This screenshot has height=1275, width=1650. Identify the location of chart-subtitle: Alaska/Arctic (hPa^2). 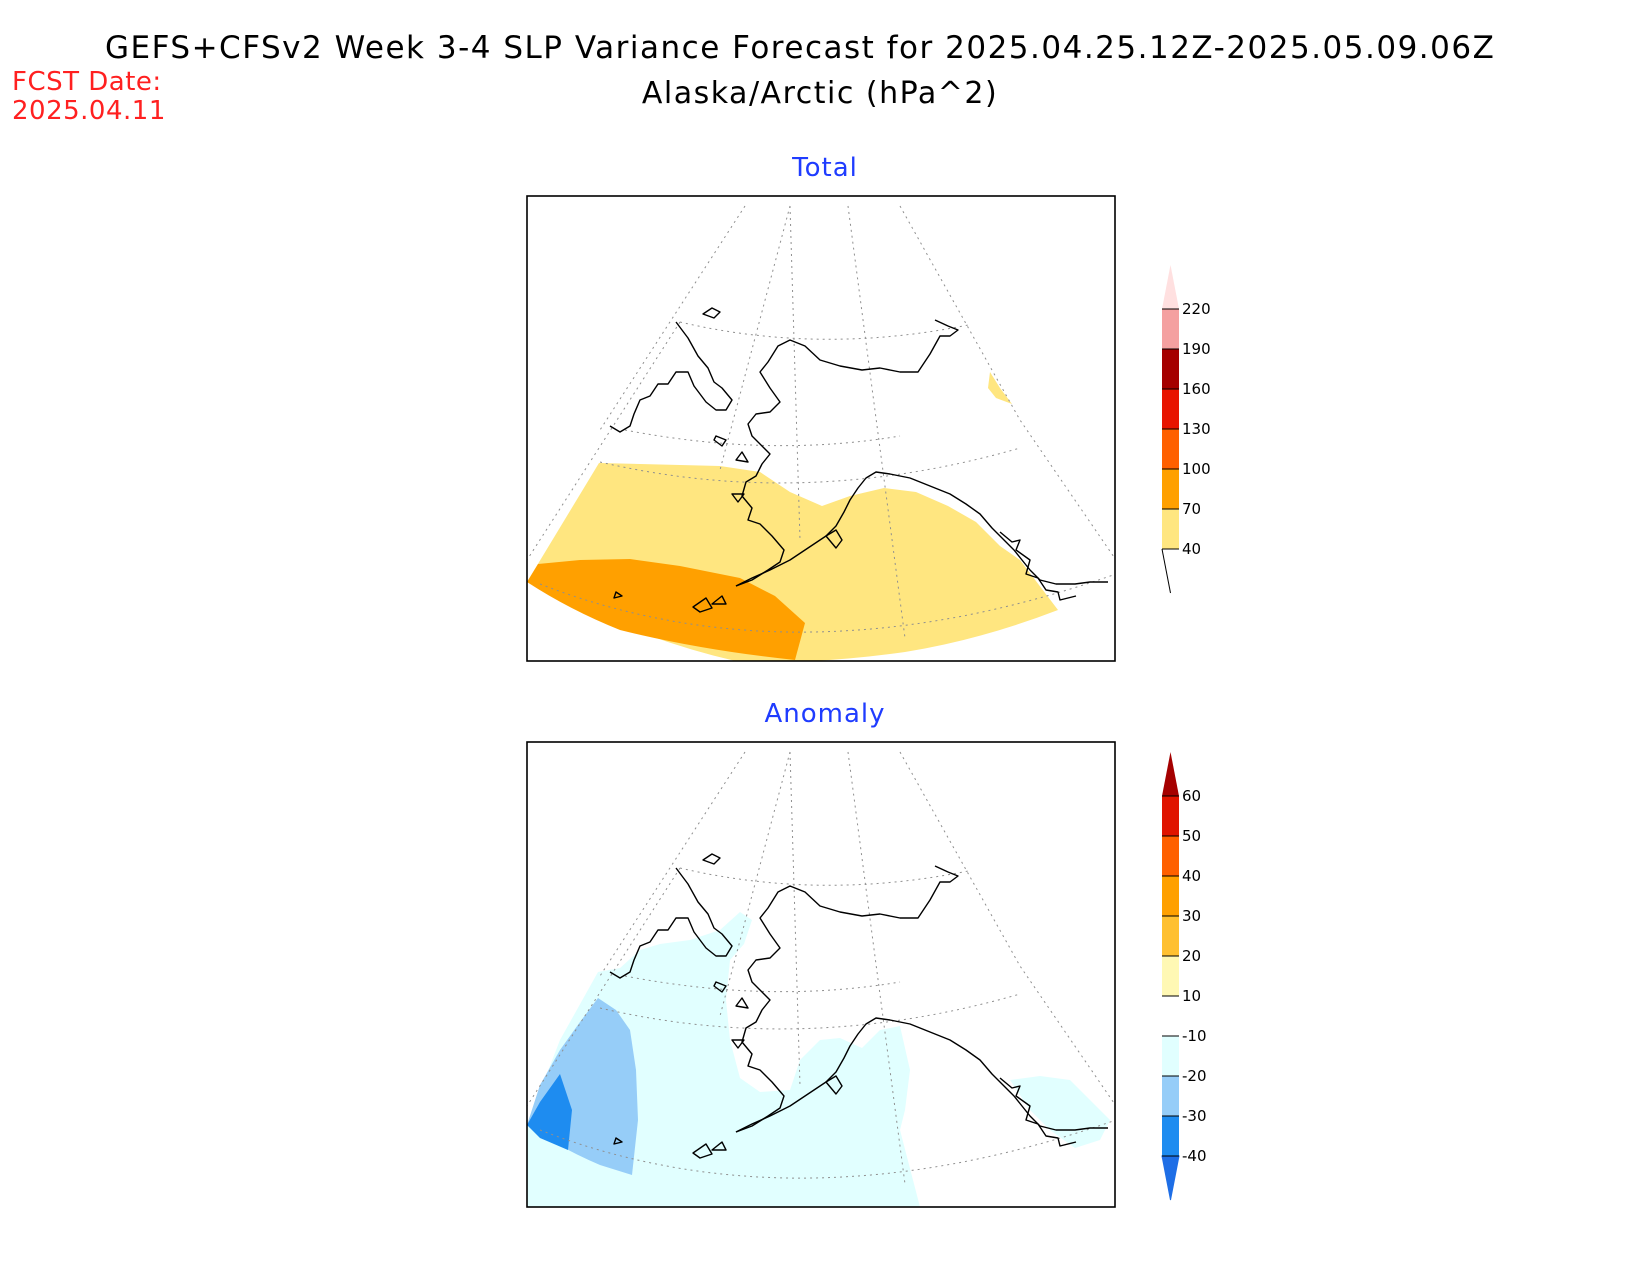
(820, 93).